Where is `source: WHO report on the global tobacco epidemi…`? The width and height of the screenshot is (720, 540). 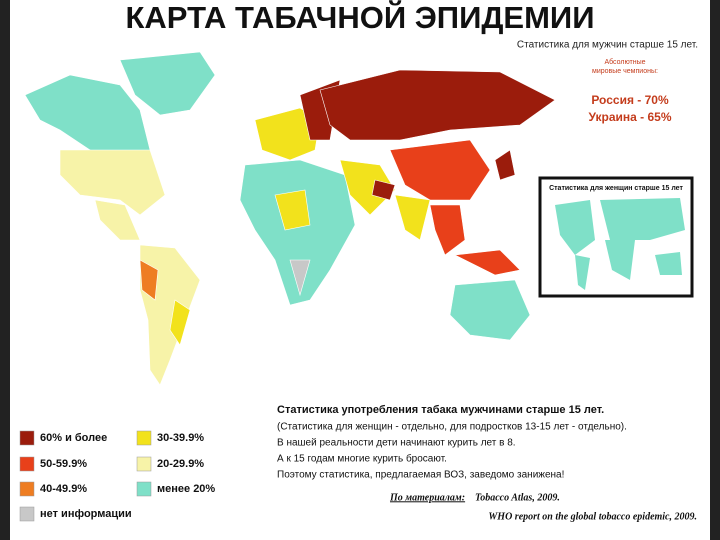
source: WHO report on the global tobacco epidemi… is located at coordinates (592, 516).